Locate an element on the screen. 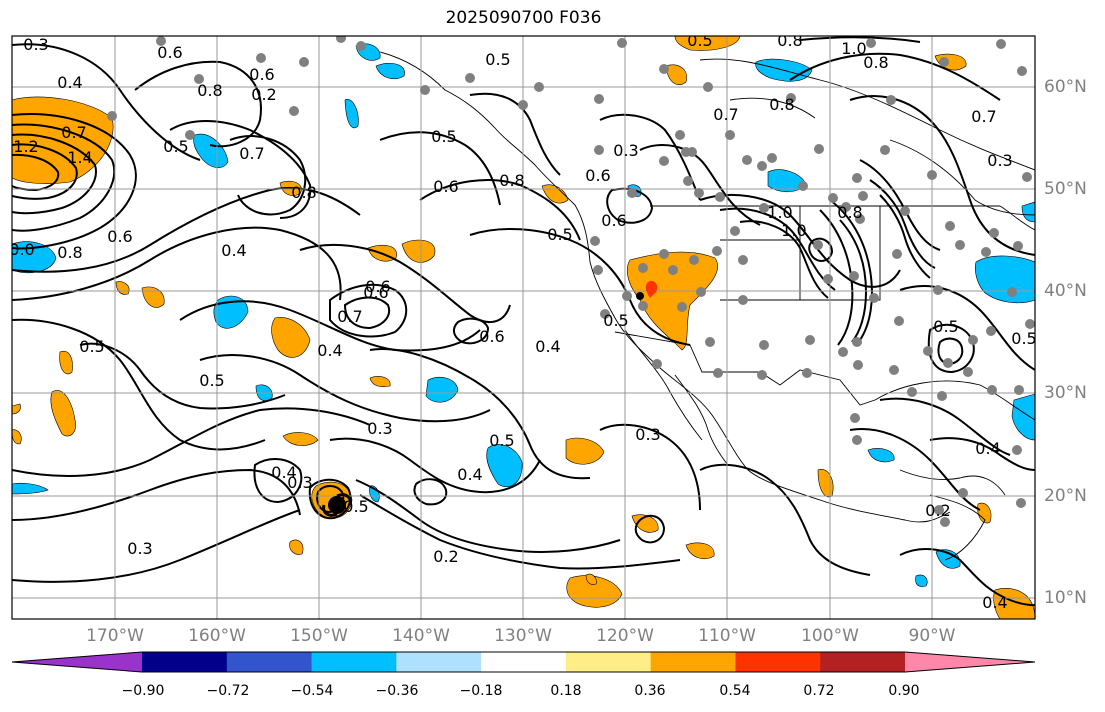  colorbar-tick-label: 0.54 is located at coordinates (735, 691).